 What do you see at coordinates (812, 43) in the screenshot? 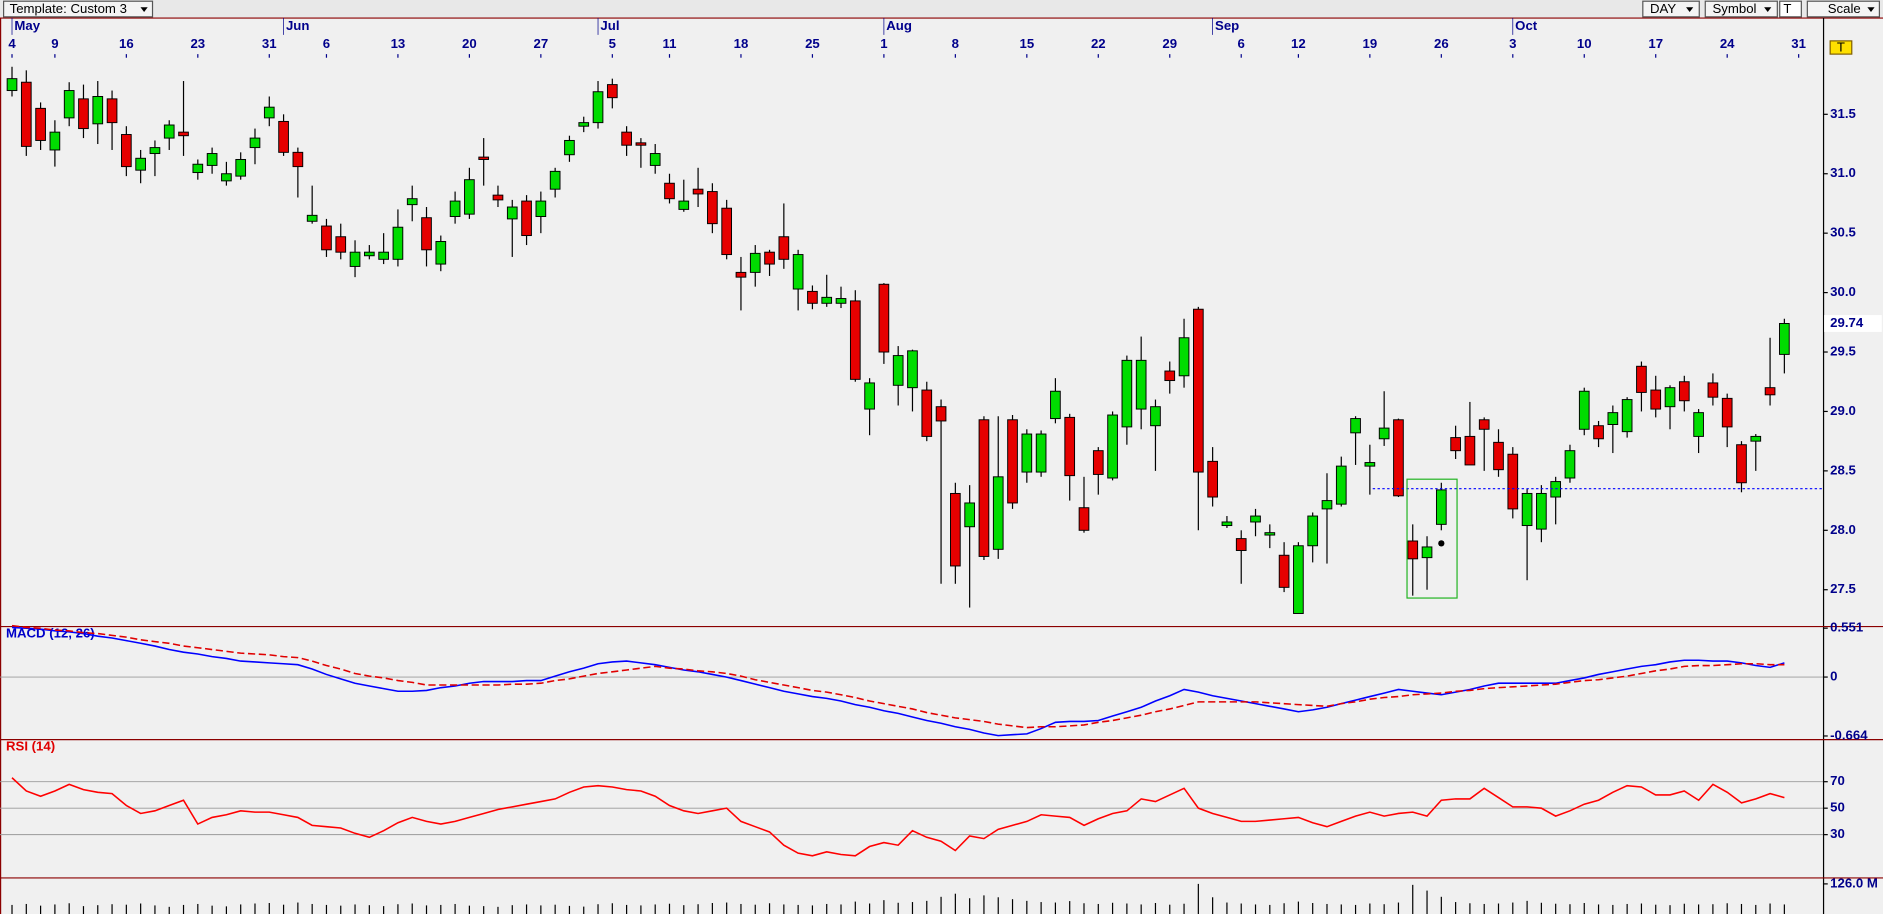
I see `x-tick-label: 25` at bounding box center [812, 43].